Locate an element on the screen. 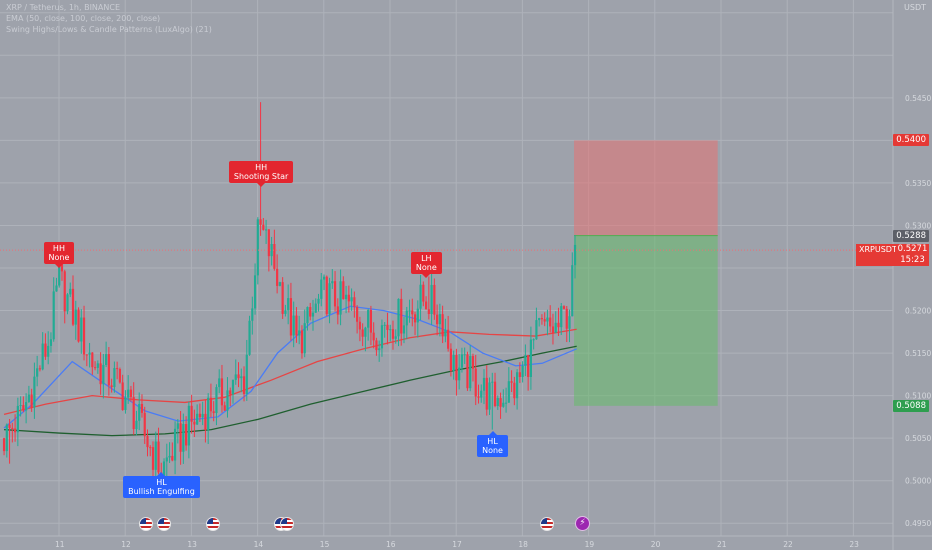  current-price: 0.5271 is located at coordinates (912, 249).